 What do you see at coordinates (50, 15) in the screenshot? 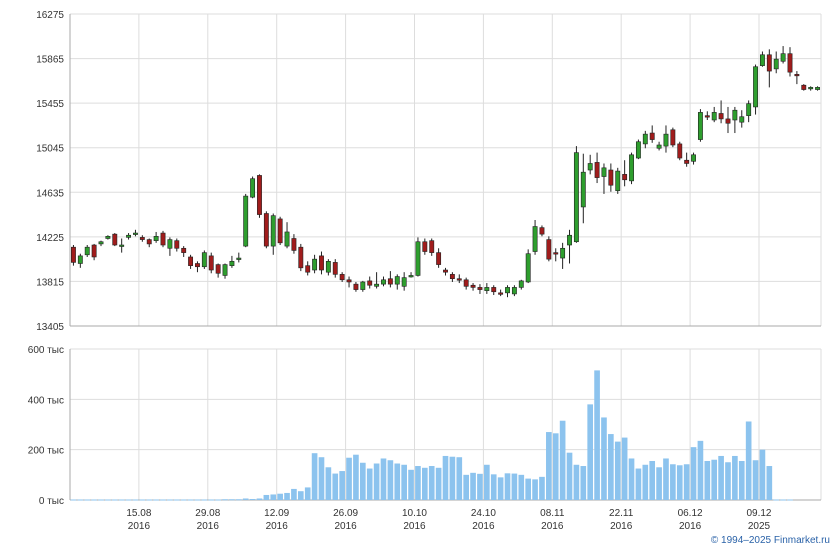
I see `price-tick-label: 16275` at bounding box center [50, 15].